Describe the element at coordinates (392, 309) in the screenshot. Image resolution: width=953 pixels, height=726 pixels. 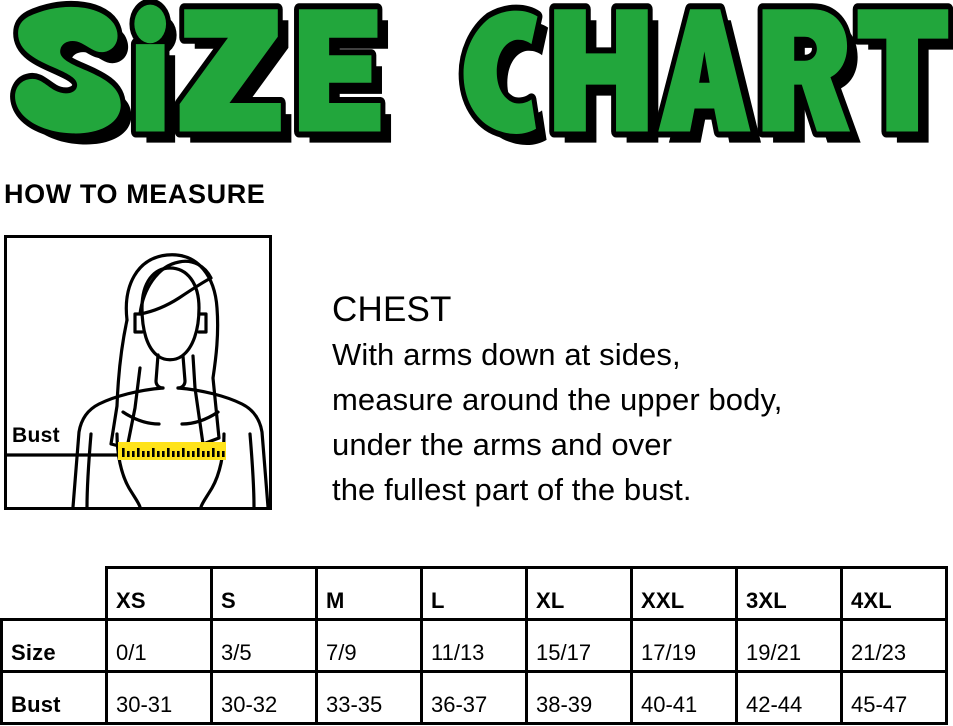
I see `chest-heading: CHEST` at that location.